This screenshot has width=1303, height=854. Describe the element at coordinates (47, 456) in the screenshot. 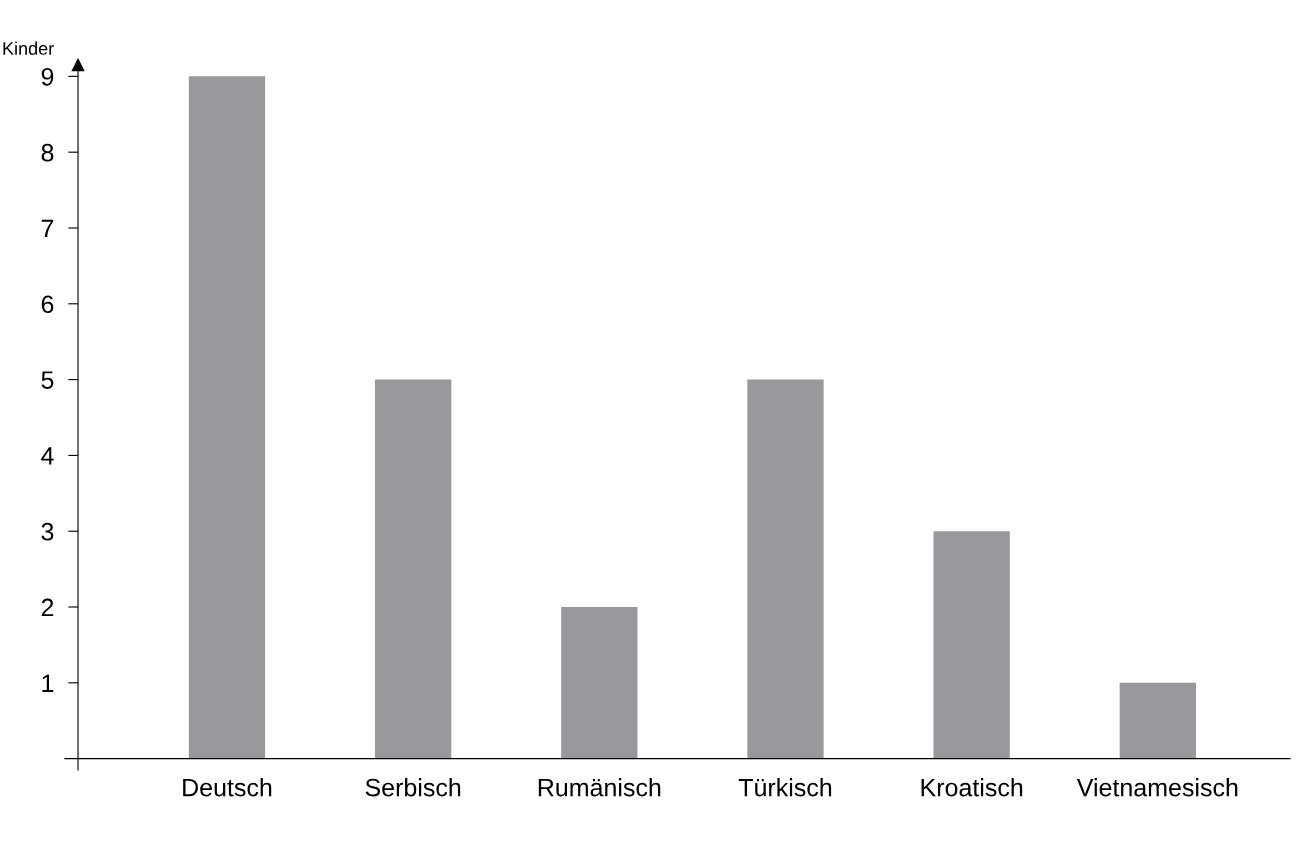

I see `y-tick-label: 4` at that location.